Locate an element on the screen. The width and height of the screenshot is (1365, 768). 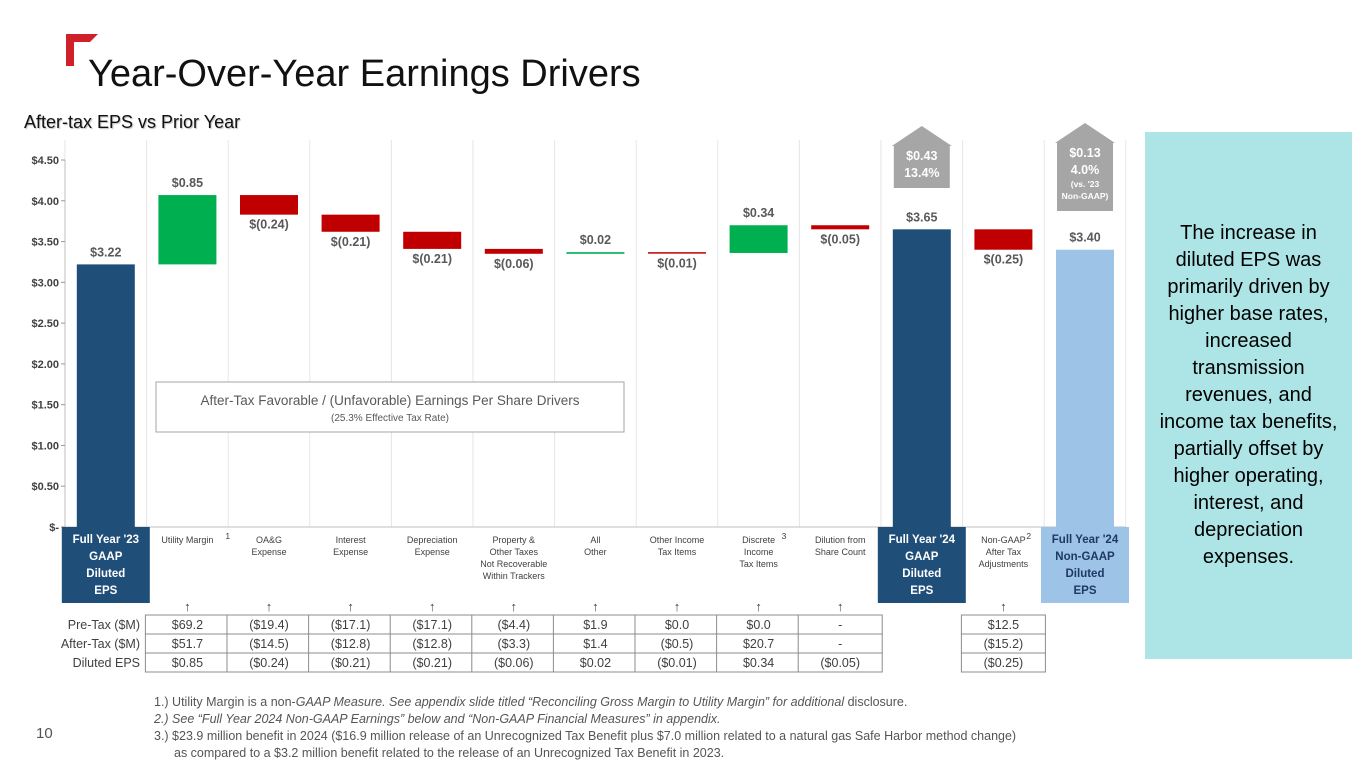
table-cell-value: $1.4 is located at coordinates (595, 644).